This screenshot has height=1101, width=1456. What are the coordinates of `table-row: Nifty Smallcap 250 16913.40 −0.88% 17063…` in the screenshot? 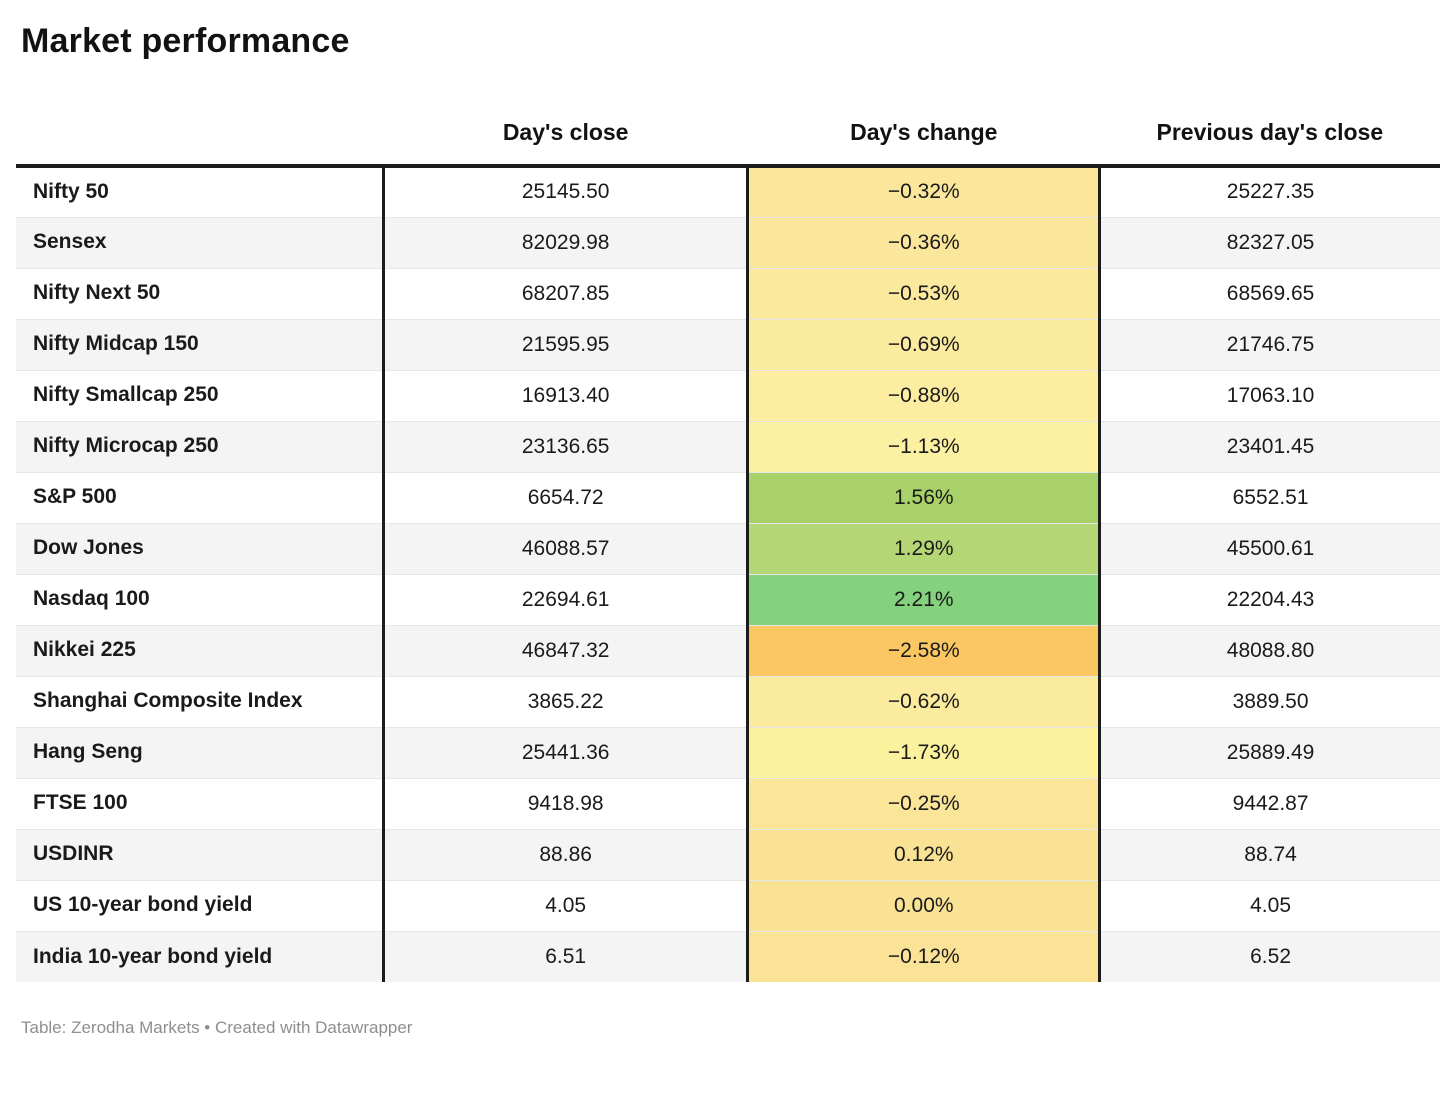 It's located at (728, 395).